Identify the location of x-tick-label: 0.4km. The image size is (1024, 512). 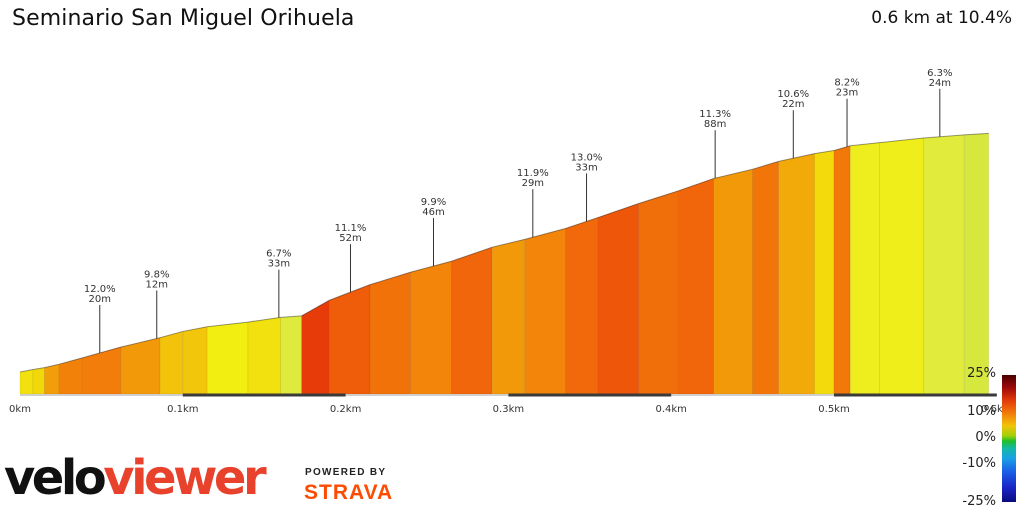
(670, 409).